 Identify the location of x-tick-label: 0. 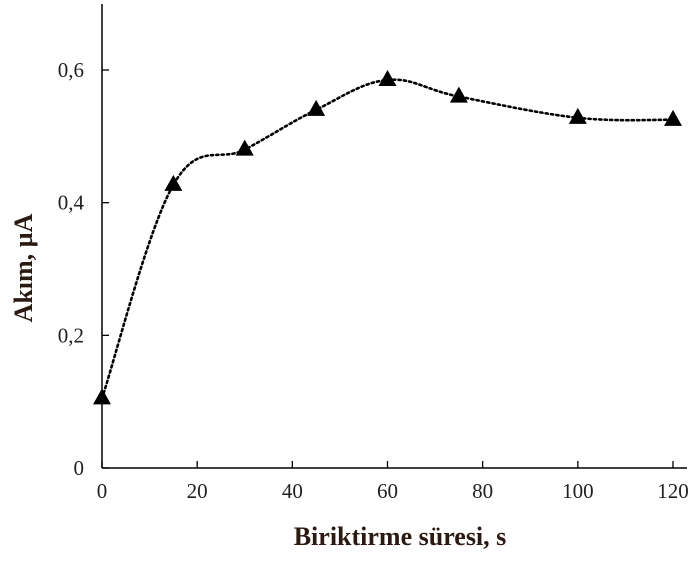
(102, 491).